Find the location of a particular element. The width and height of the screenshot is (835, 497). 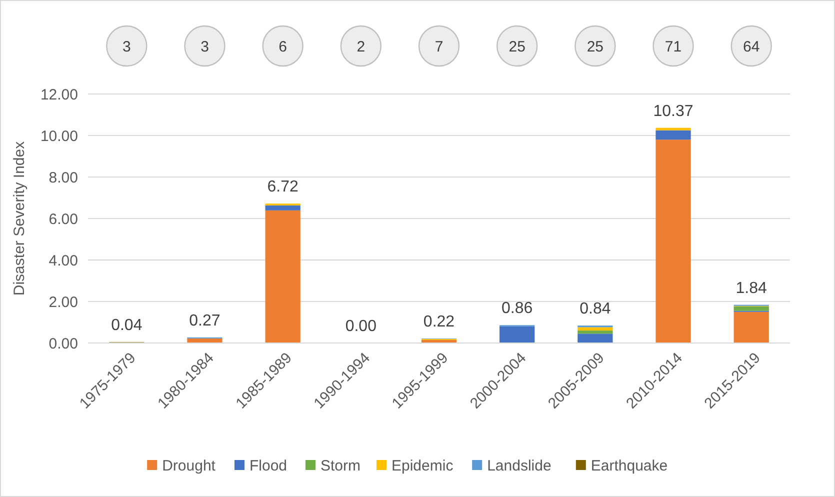

y-tick-label: 6.00 is located at coordinates (63, 219).